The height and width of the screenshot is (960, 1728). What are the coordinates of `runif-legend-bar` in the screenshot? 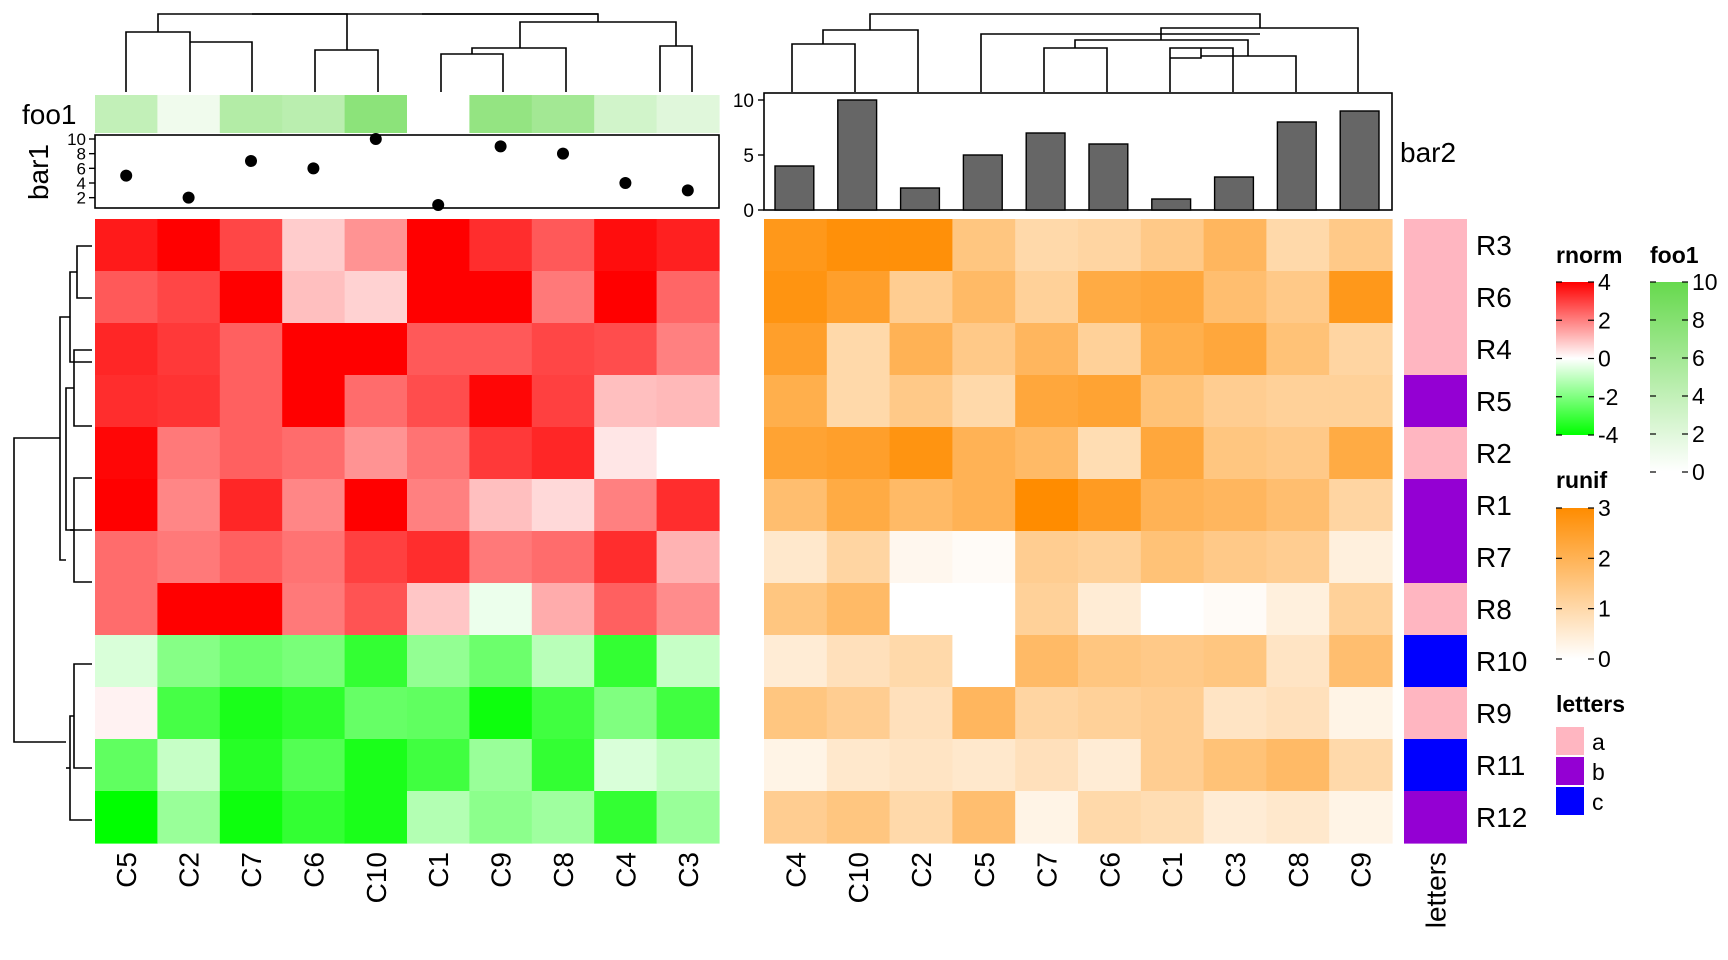 It's located at (1575, 583).